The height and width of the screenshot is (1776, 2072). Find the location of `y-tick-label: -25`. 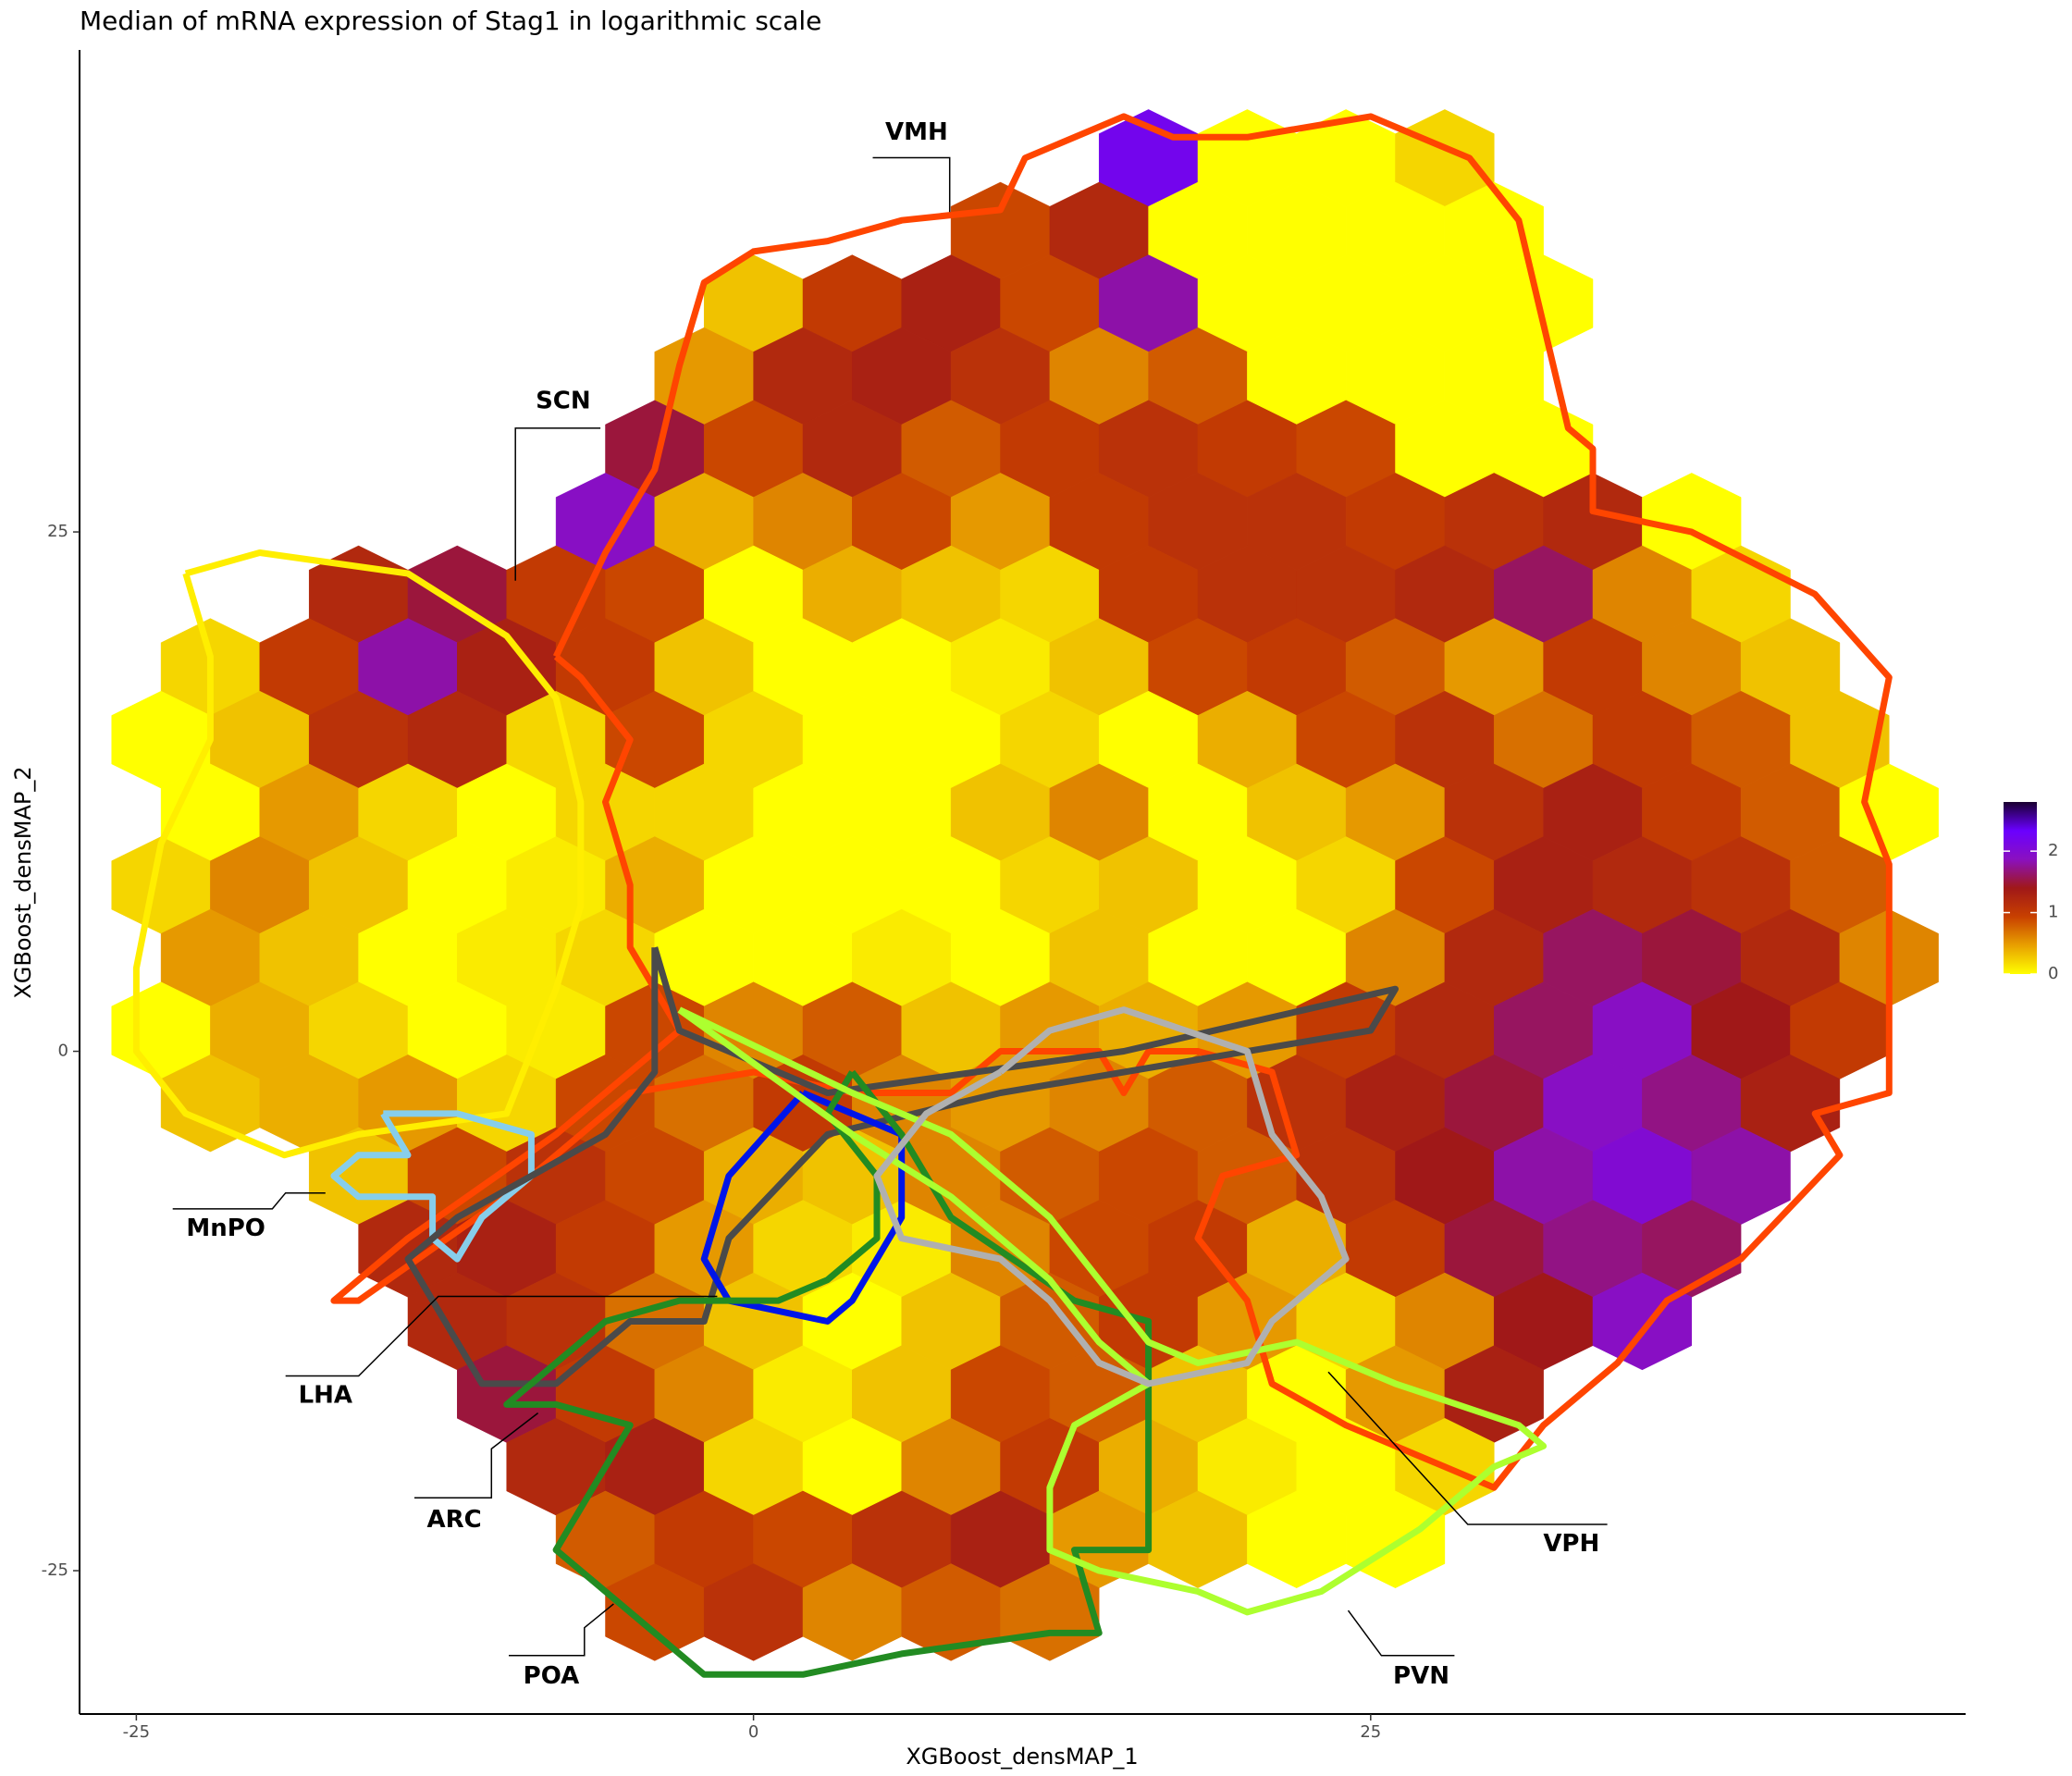

y-tick-label: -25 is located at coordinates (55, 1570).